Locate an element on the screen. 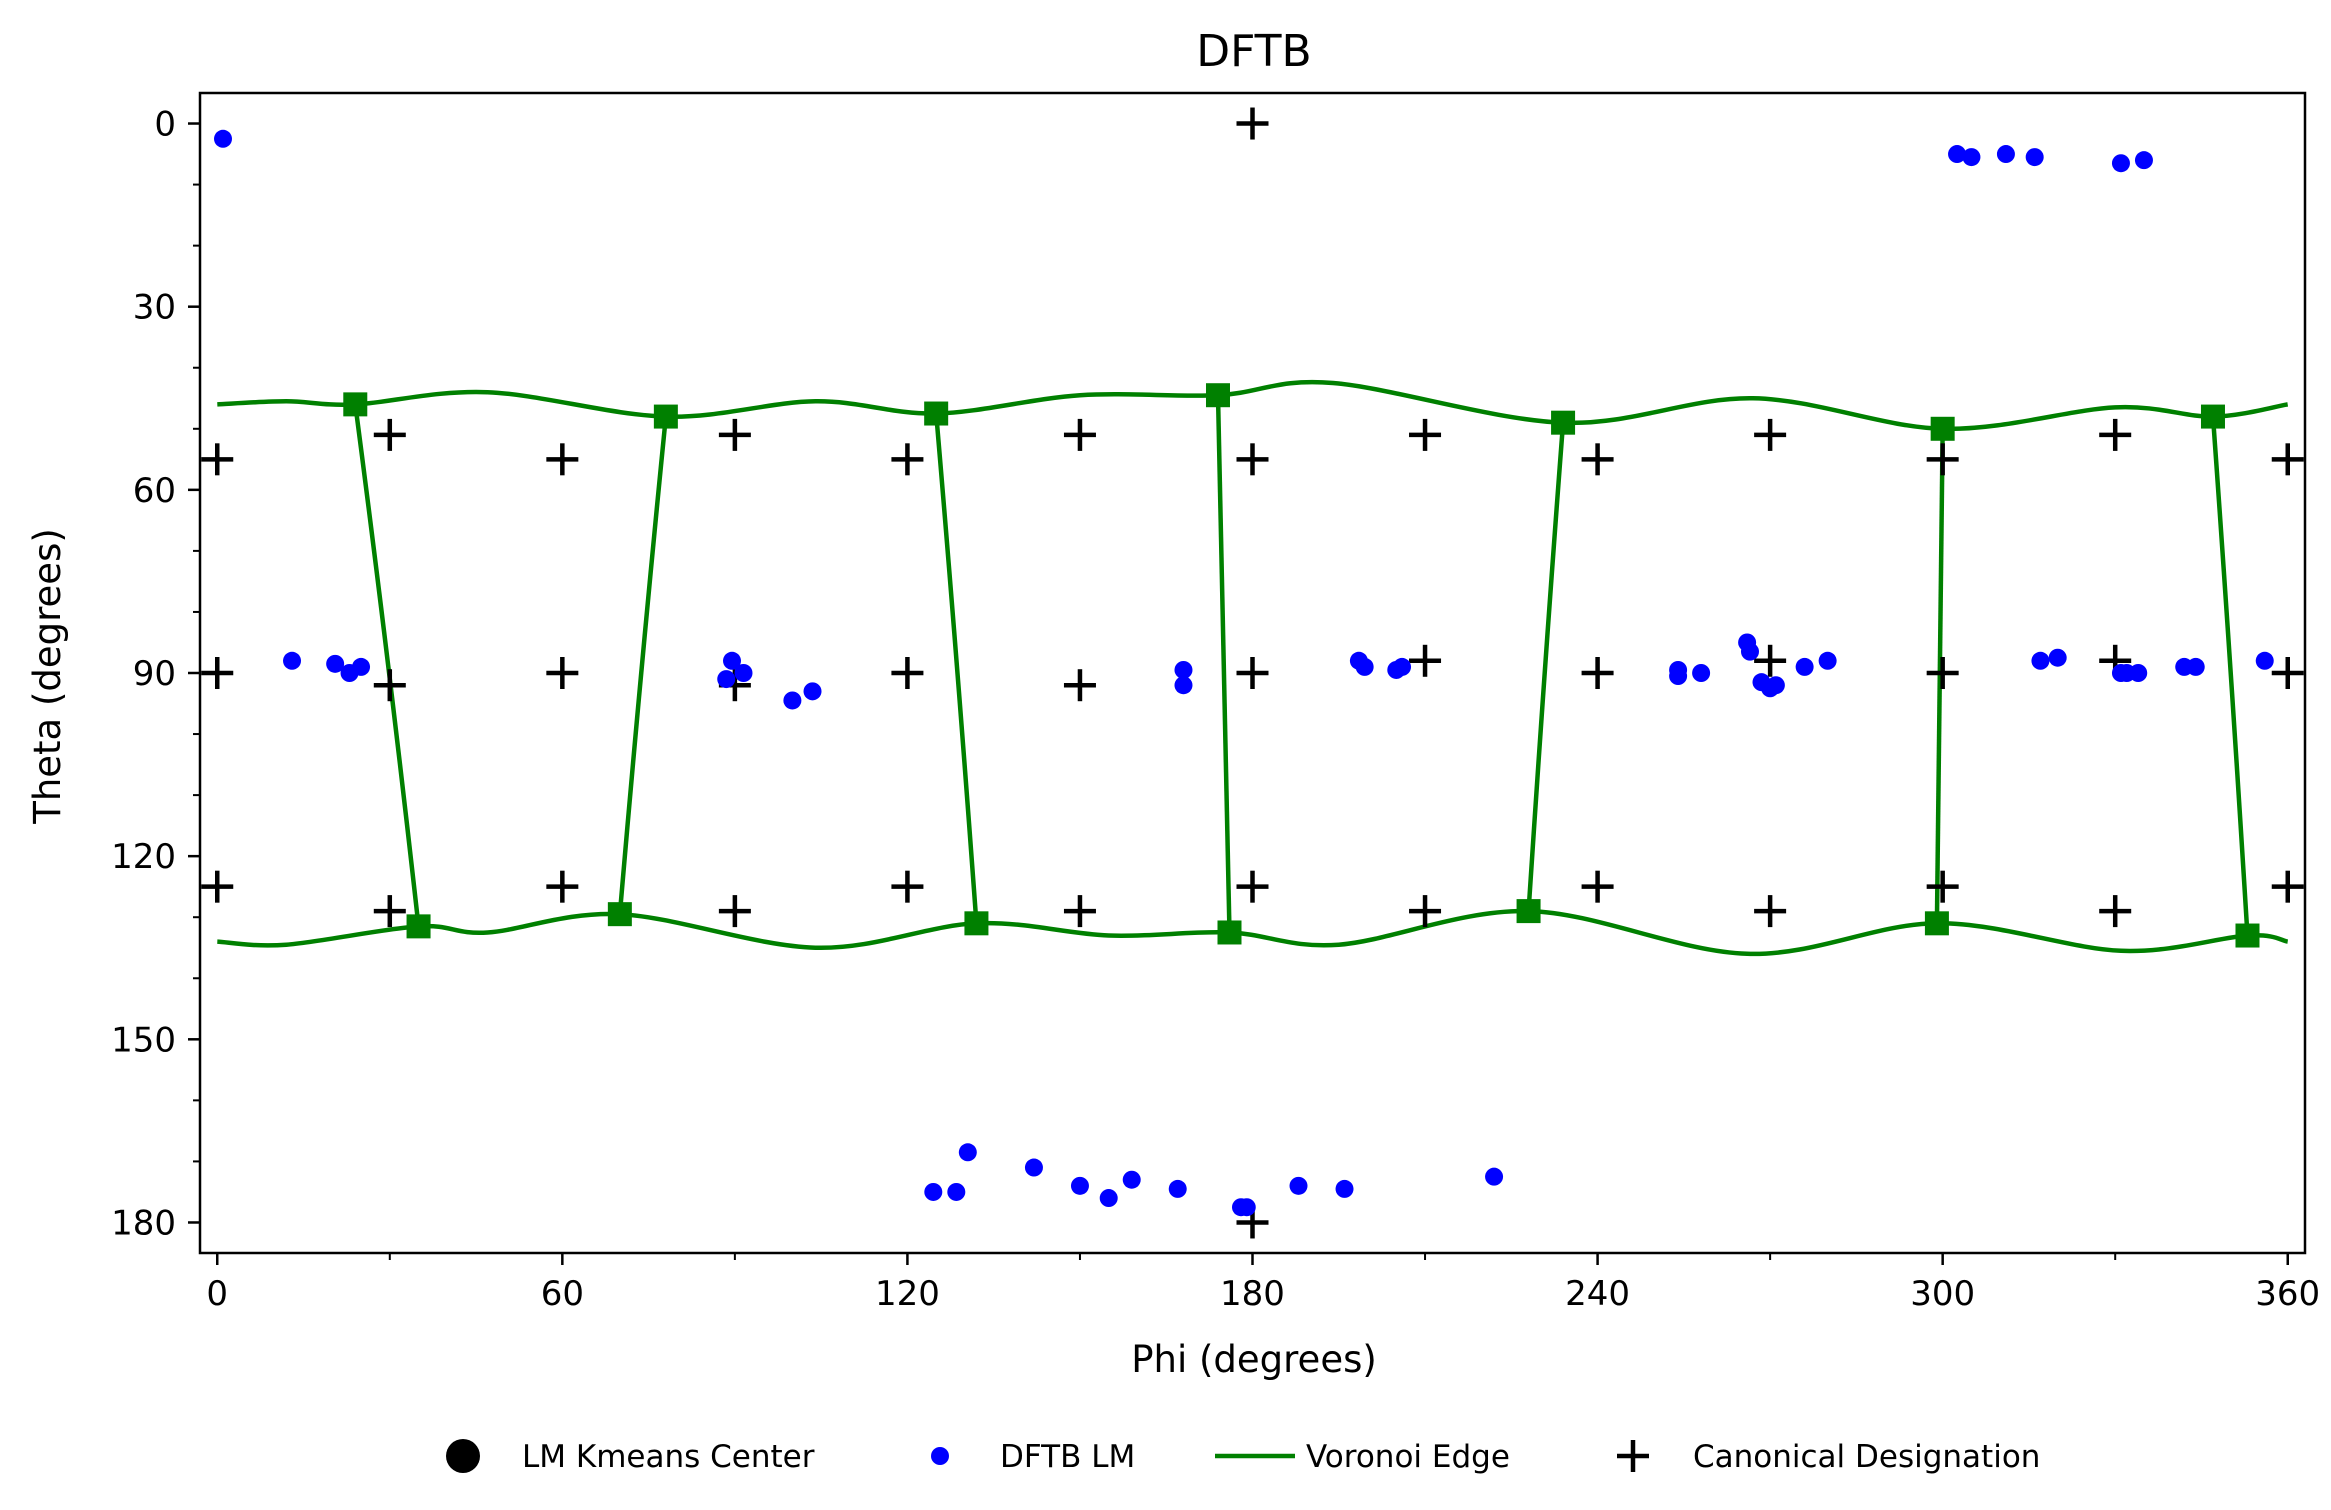  legend-label-dftb-lm: DFTB LM is located at coordinates (1067, 1457).